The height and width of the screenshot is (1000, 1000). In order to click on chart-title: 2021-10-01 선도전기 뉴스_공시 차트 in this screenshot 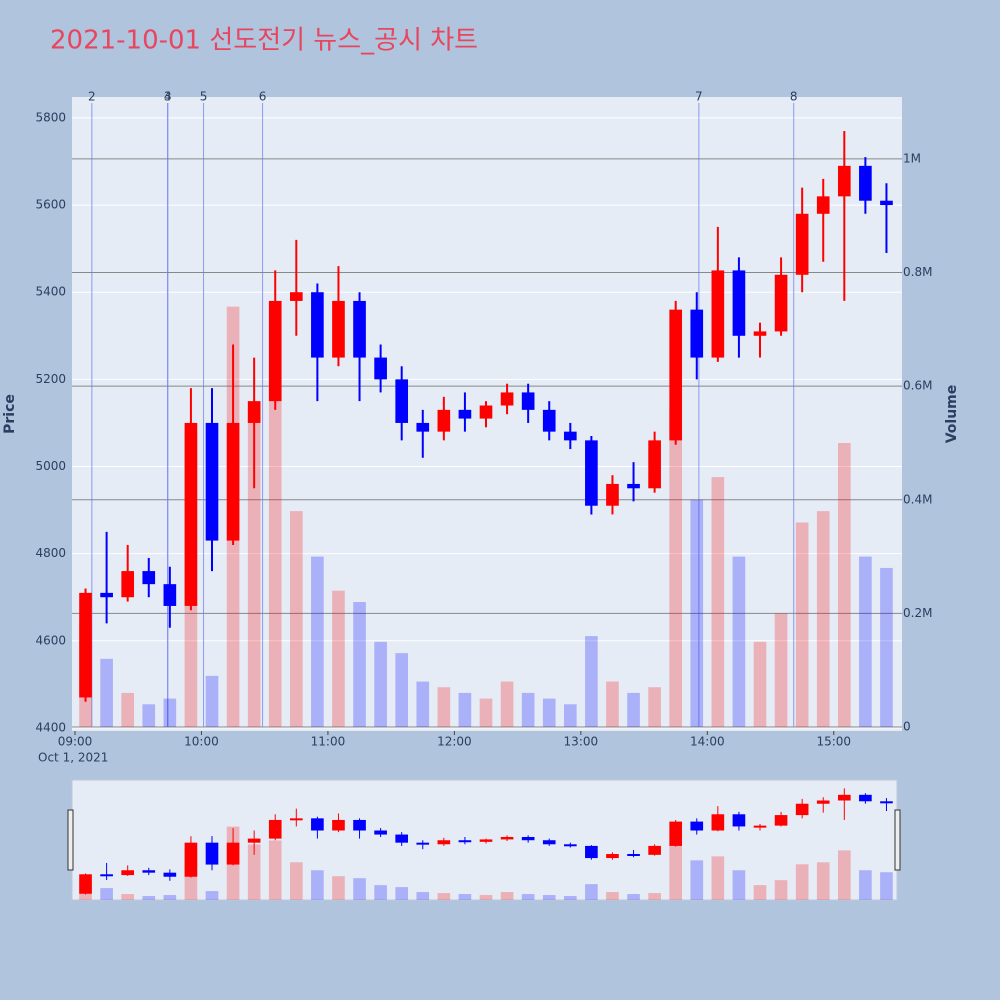, I will do `click(264, 41)`.